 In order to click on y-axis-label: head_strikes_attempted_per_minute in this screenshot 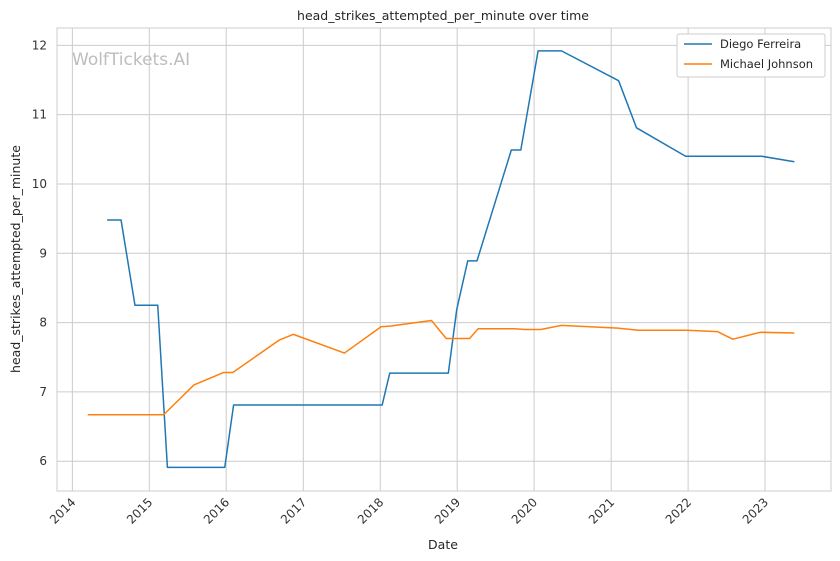, I will do `click(15, 259)`.